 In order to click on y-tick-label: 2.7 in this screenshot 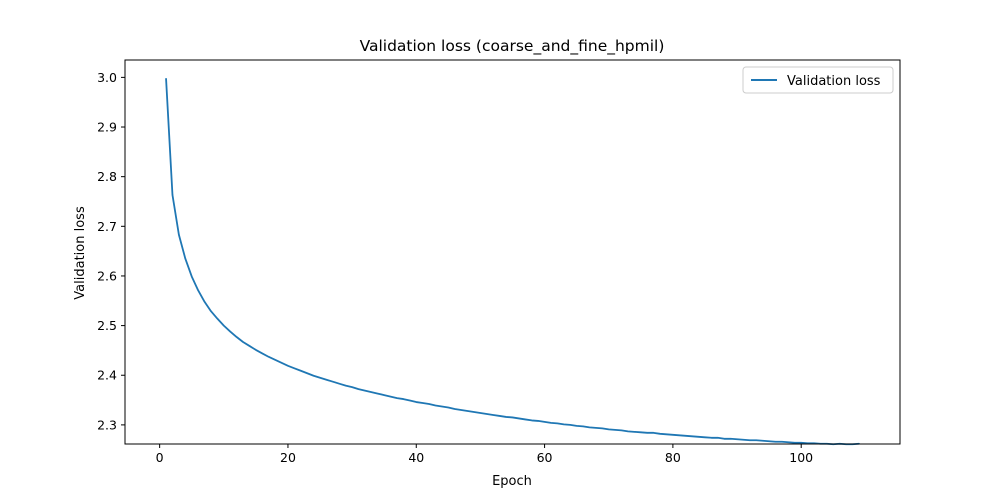, I will do `click(107, 226)`.